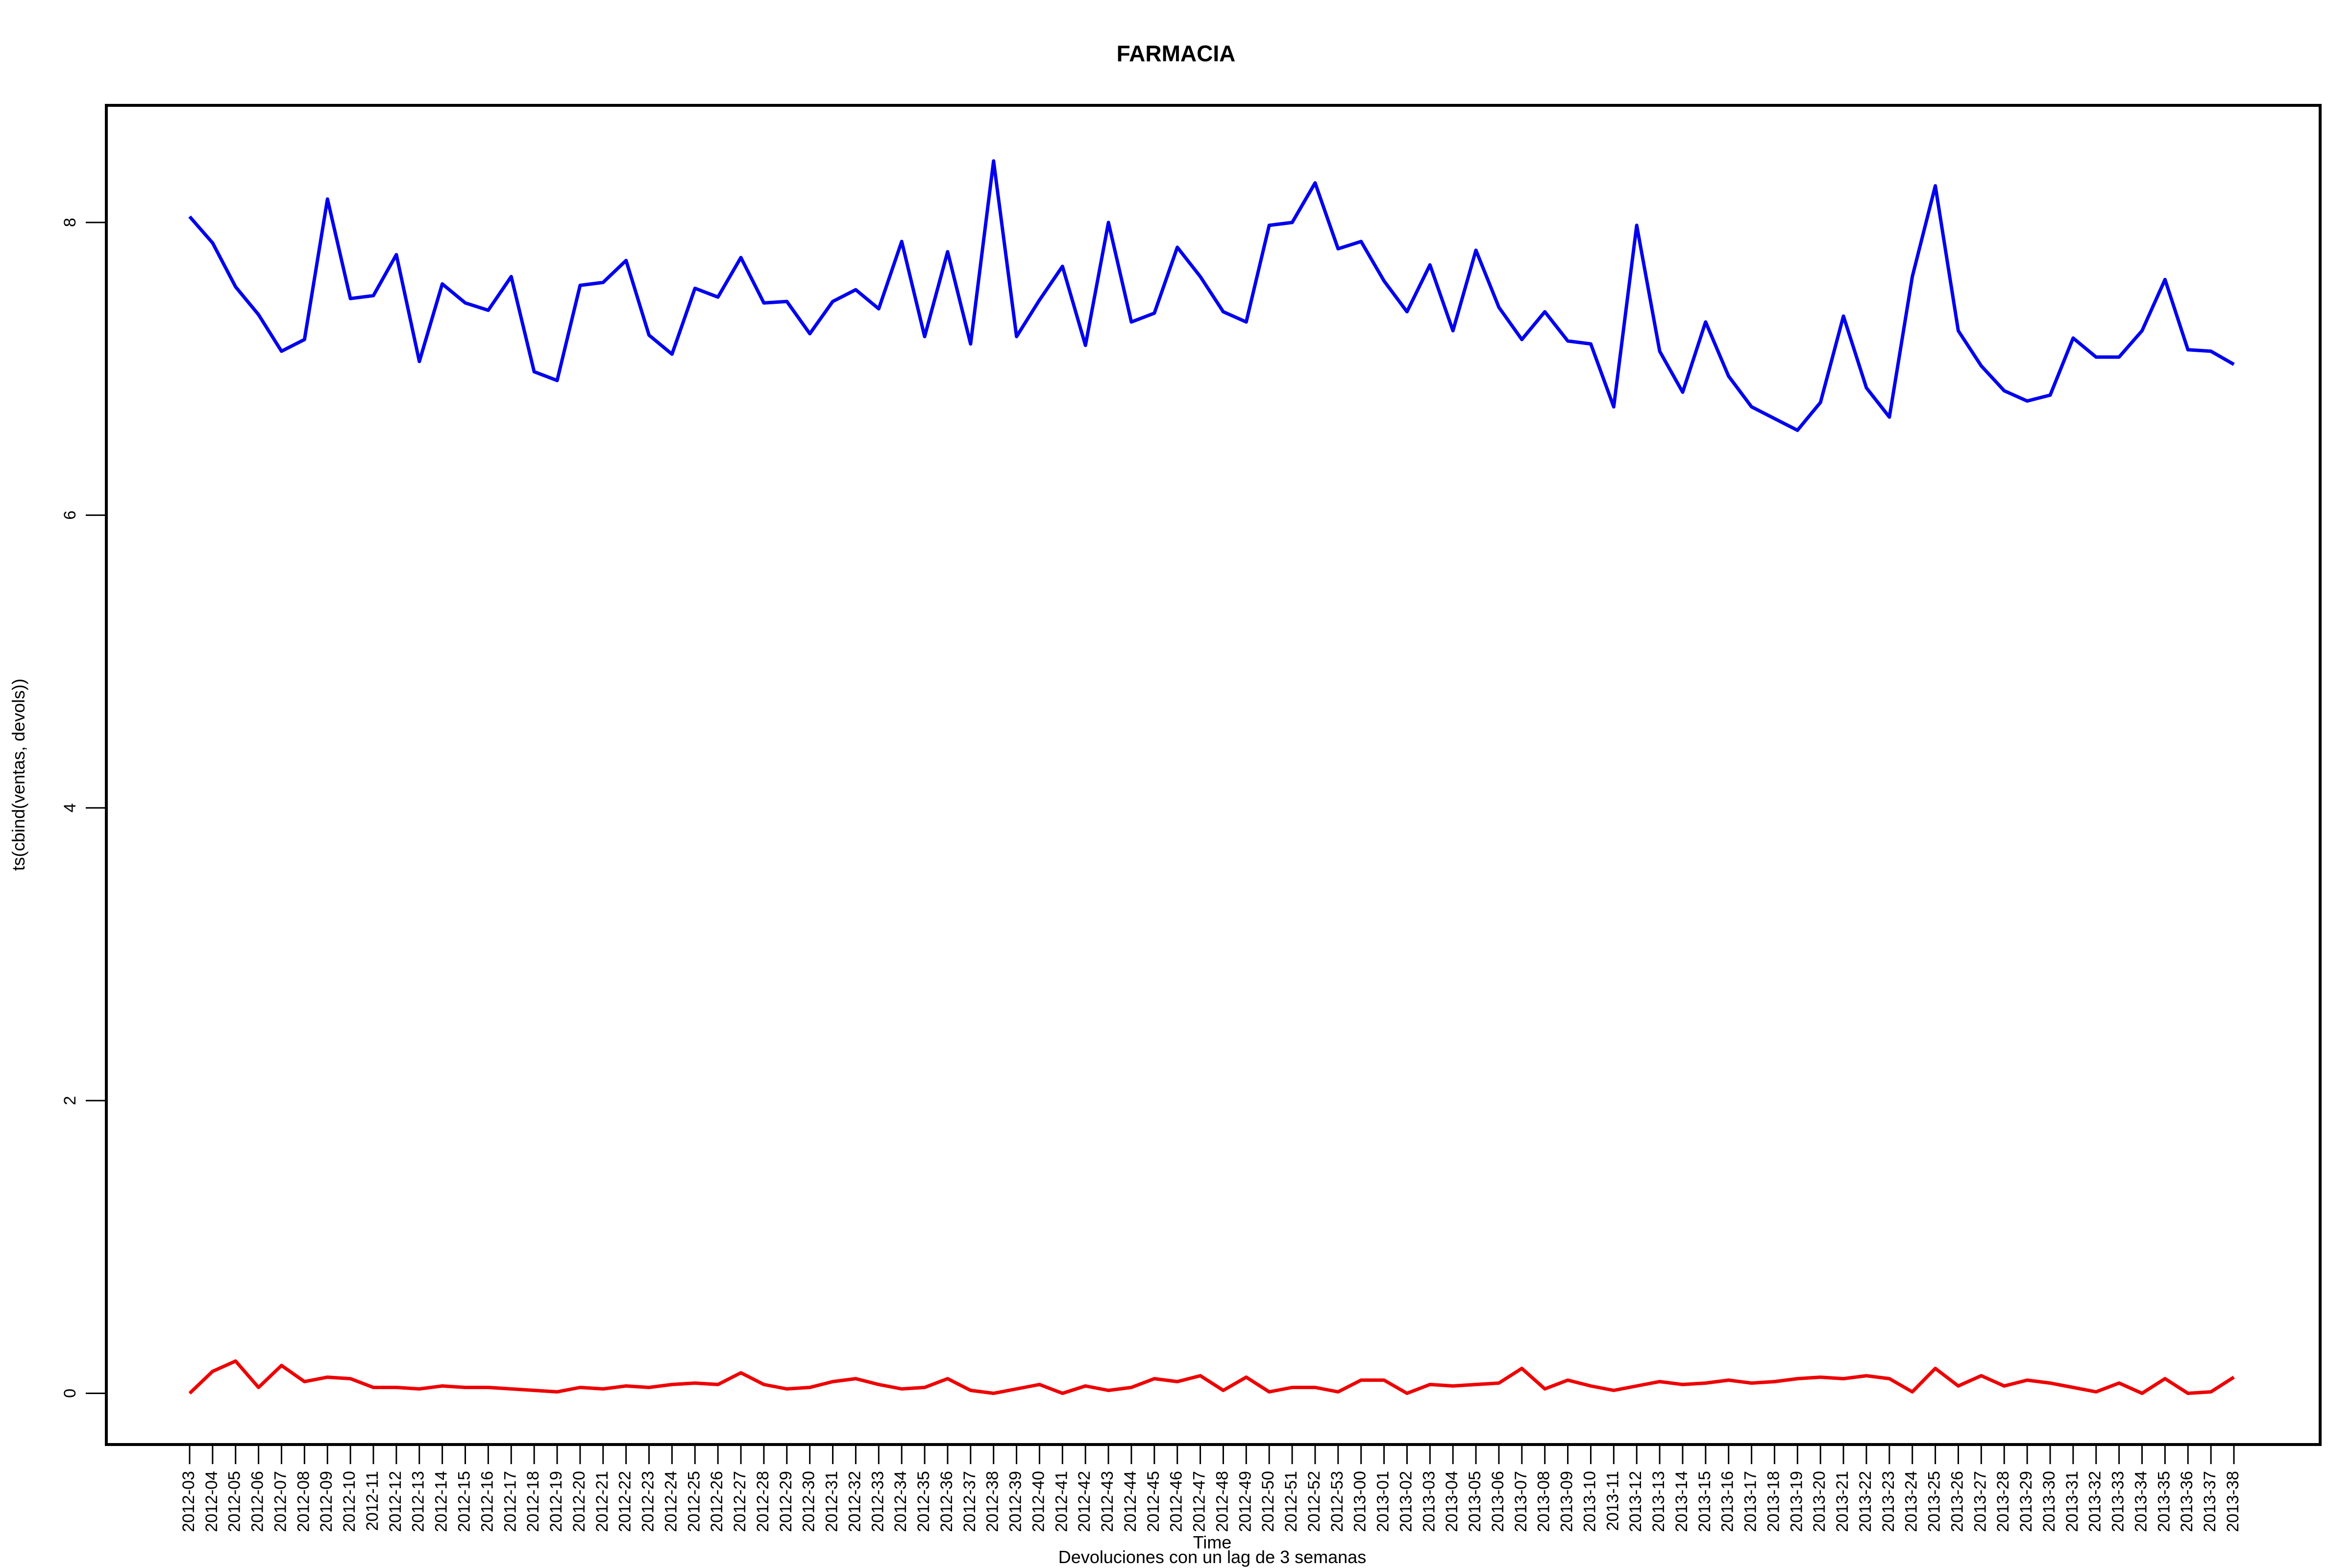 The height and width of the screenshot is (1568, 2352). Describe the element at coordinates (1750, 1501) in the screenshot. I see `x-tick-label: 2013-17` at that location.